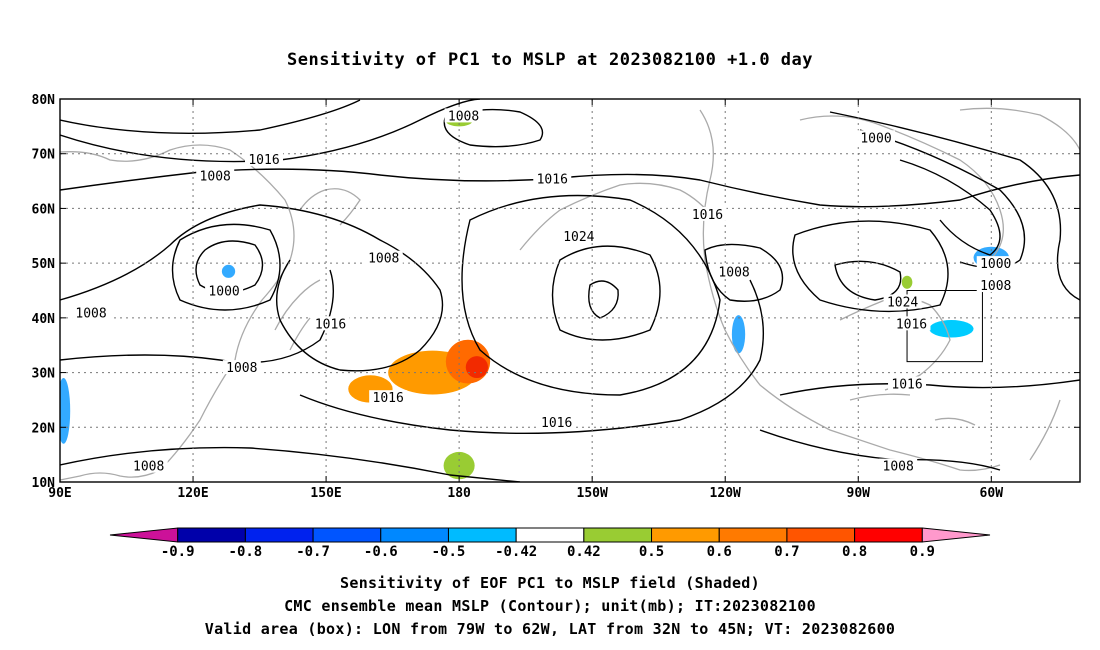 The width and height of the screenshot is (1100, 650). I want to click on lon-label: 180, so click(459, 493).